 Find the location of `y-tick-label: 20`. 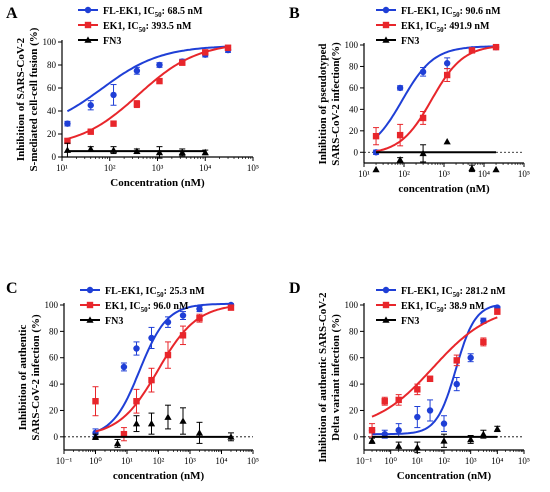

y-tick-label: 20 is located at coordinates (354, 131).